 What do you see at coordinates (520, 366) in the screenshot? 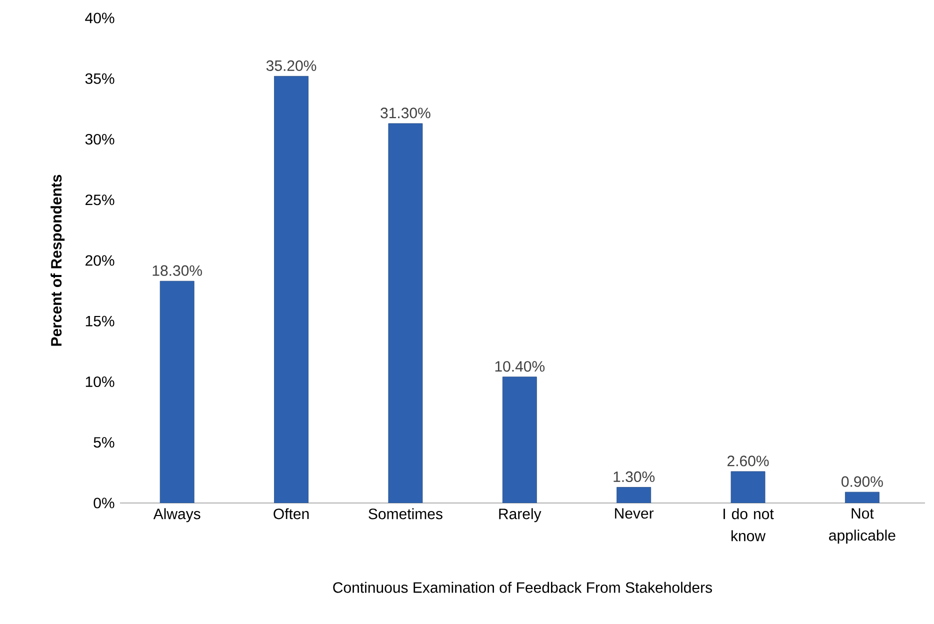
I see `data-label: 10.40%` at bounding box center [520, 366].